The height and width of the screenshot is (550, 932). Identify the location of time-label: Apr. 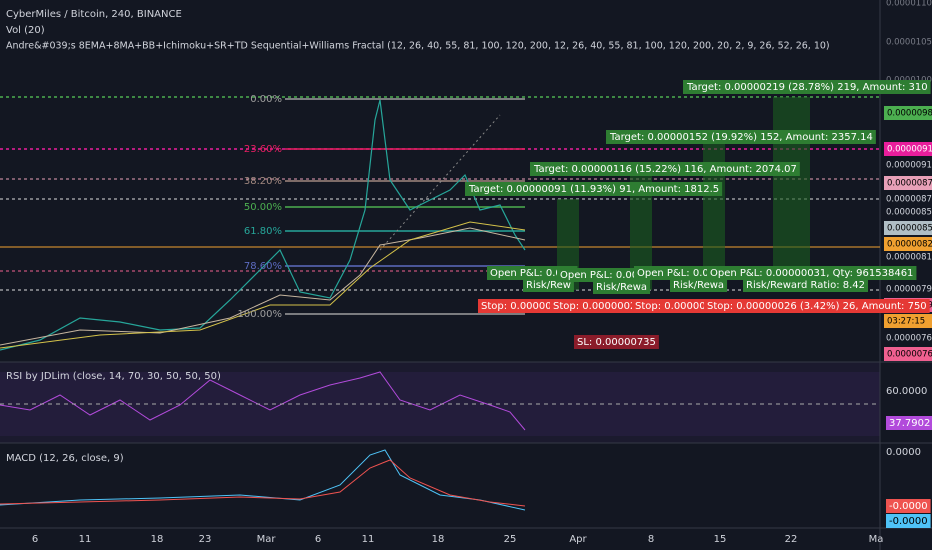
(578, 539).